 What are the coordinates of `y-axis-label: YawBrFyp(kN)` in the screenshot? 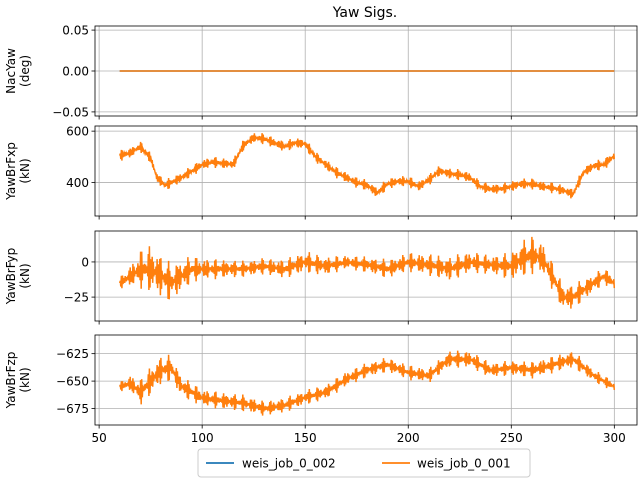 It's located at (18, 277).